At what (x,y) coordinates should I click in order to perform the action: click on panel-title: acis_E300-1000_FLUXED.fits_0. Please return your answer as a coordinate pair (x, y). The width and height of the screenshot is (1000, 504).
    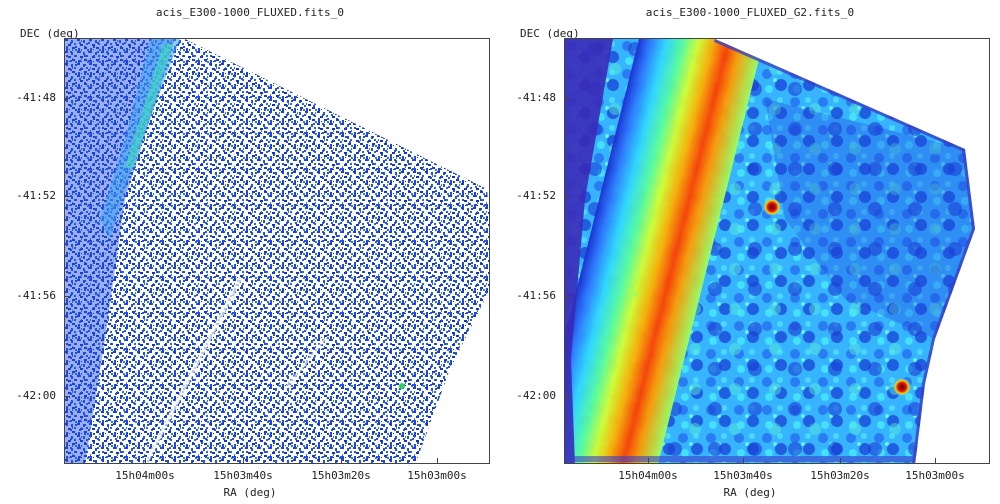
    Looking at the image, I should click on (250, 12).